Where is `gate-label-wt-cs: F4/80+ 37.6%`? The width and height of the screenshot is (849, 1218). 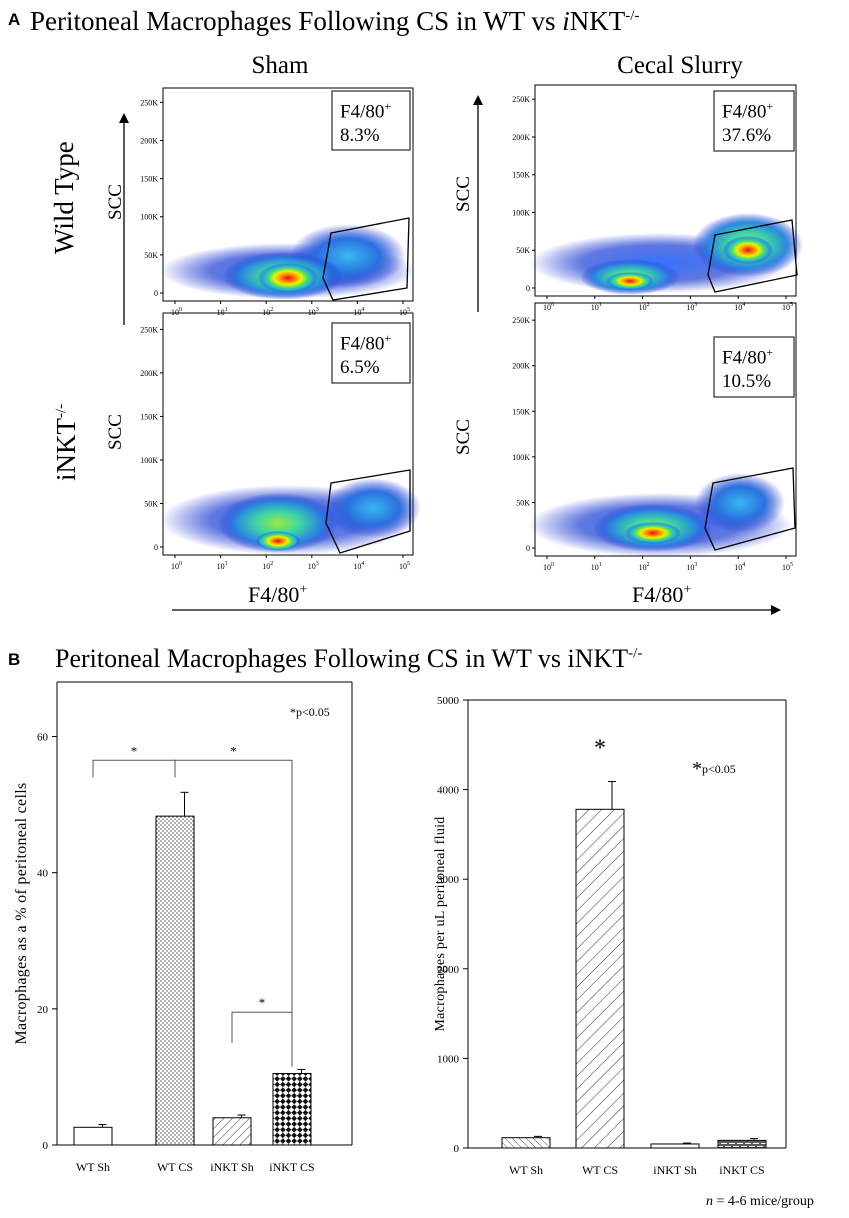
gate-label-wt-cs: F4/80+ 37.6% is located at coordinates (747, 121).